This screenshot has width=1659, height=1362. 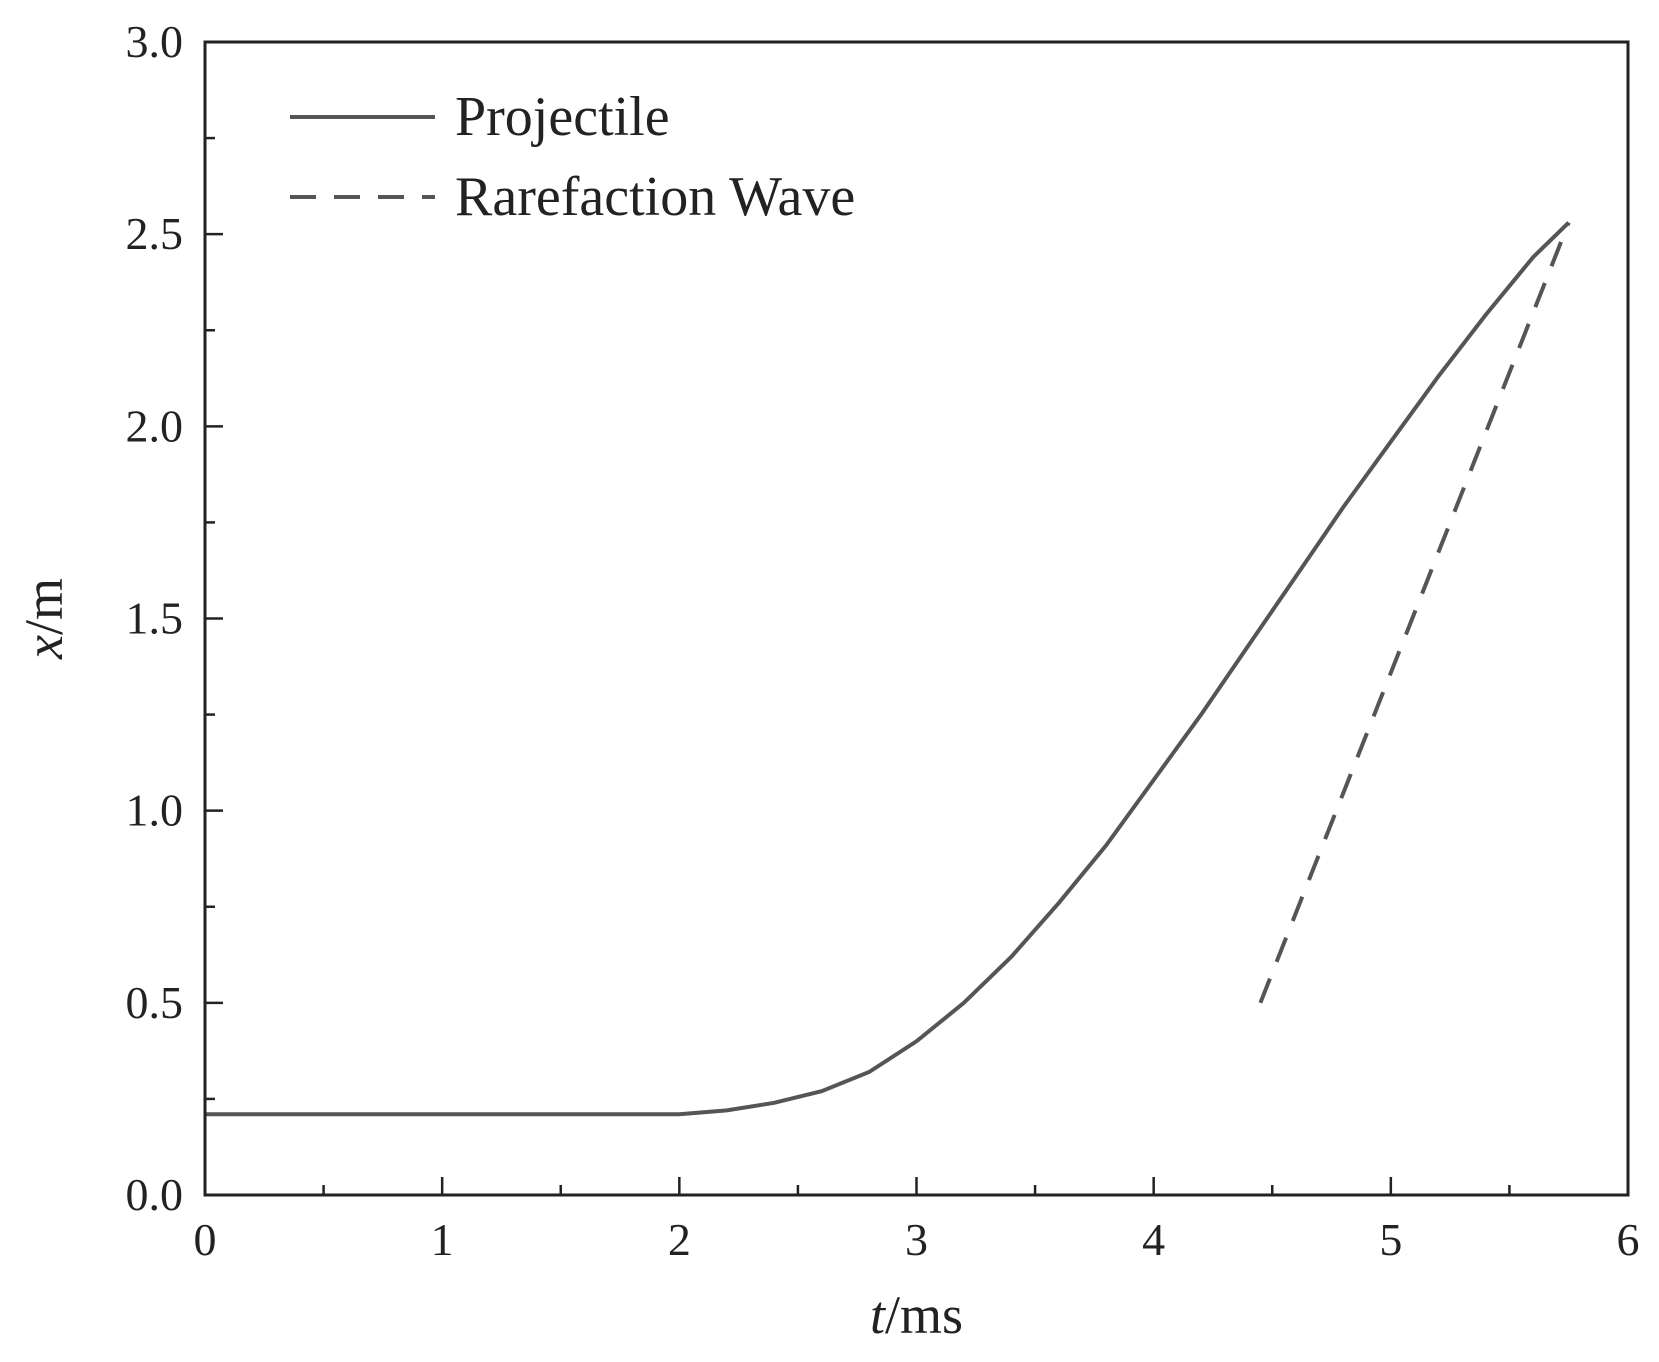 What do you see at coordinates (442, 1239) in the screenshot?
I see `x-tick-label: 1` at bounding box center [442, 1239].